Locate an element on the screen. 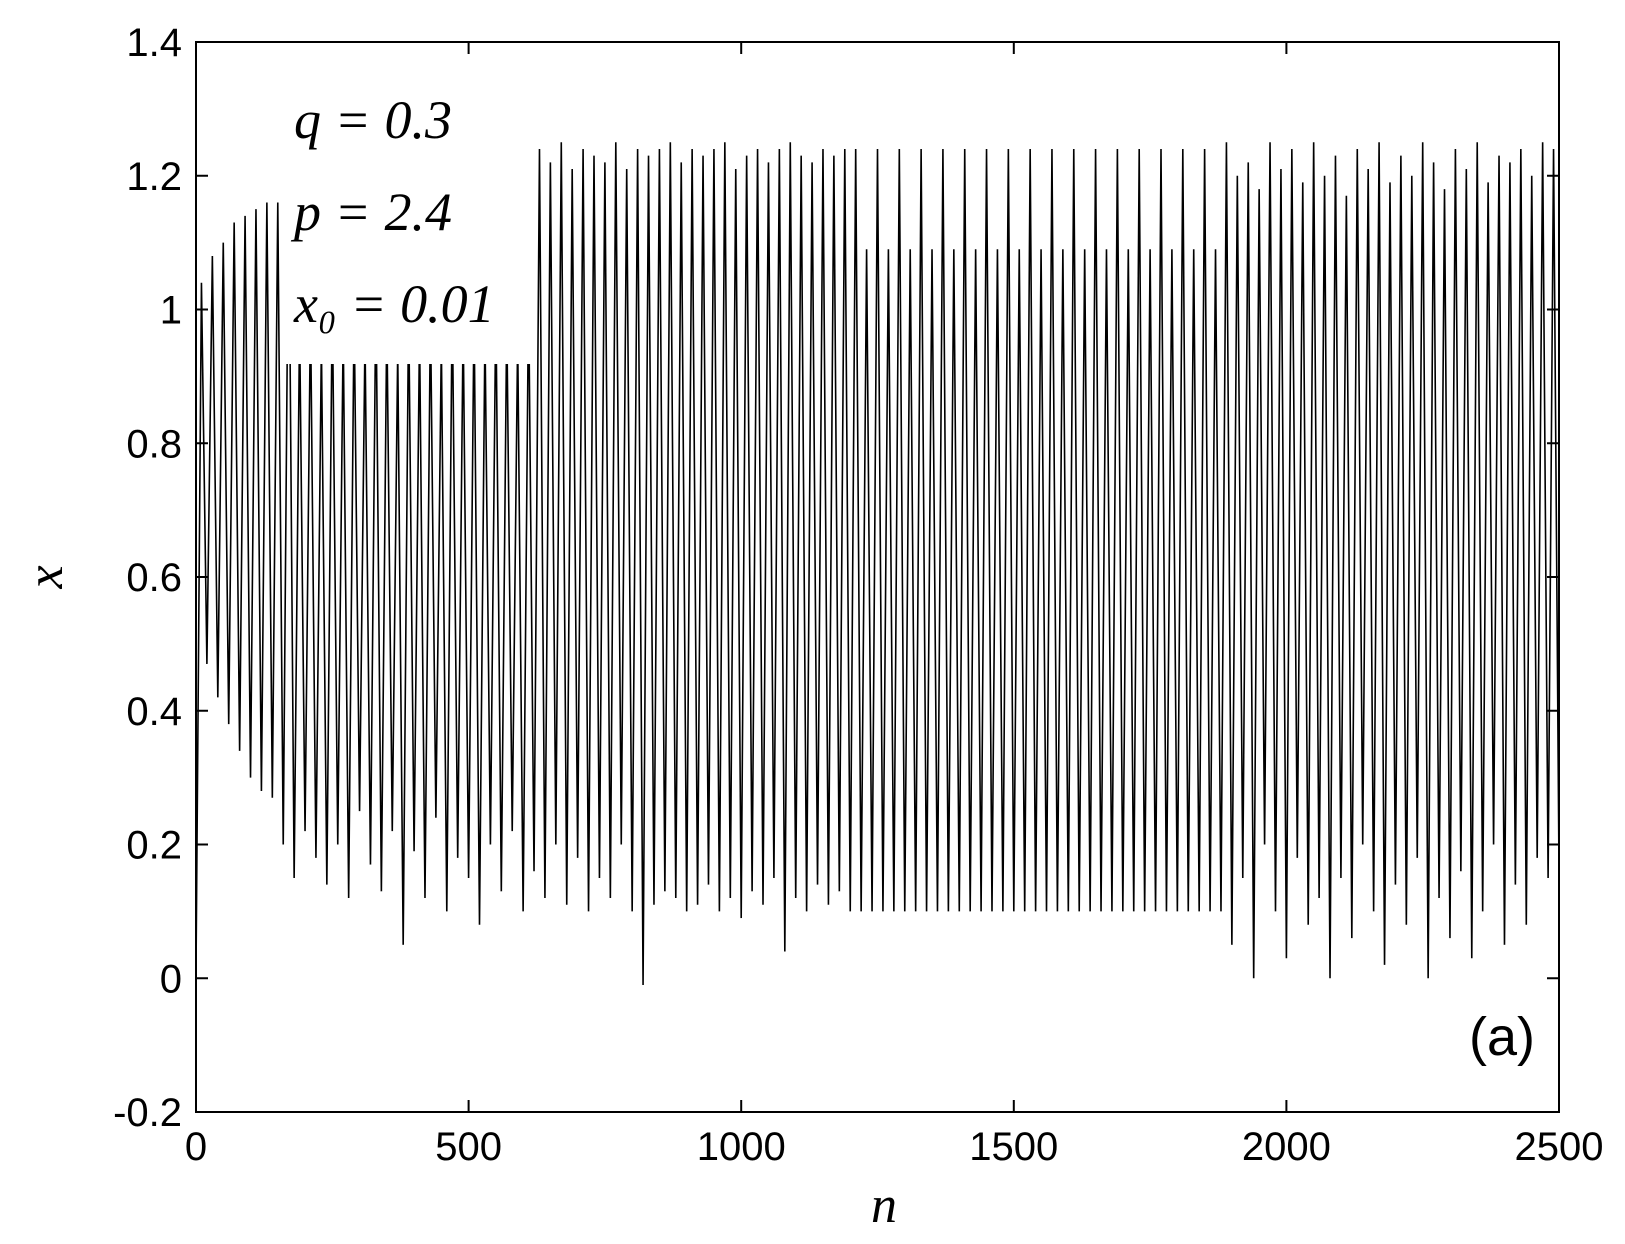 The image size is (1625, 1244). y-tick-label: 0.8 is located at coordinates (154, 444).